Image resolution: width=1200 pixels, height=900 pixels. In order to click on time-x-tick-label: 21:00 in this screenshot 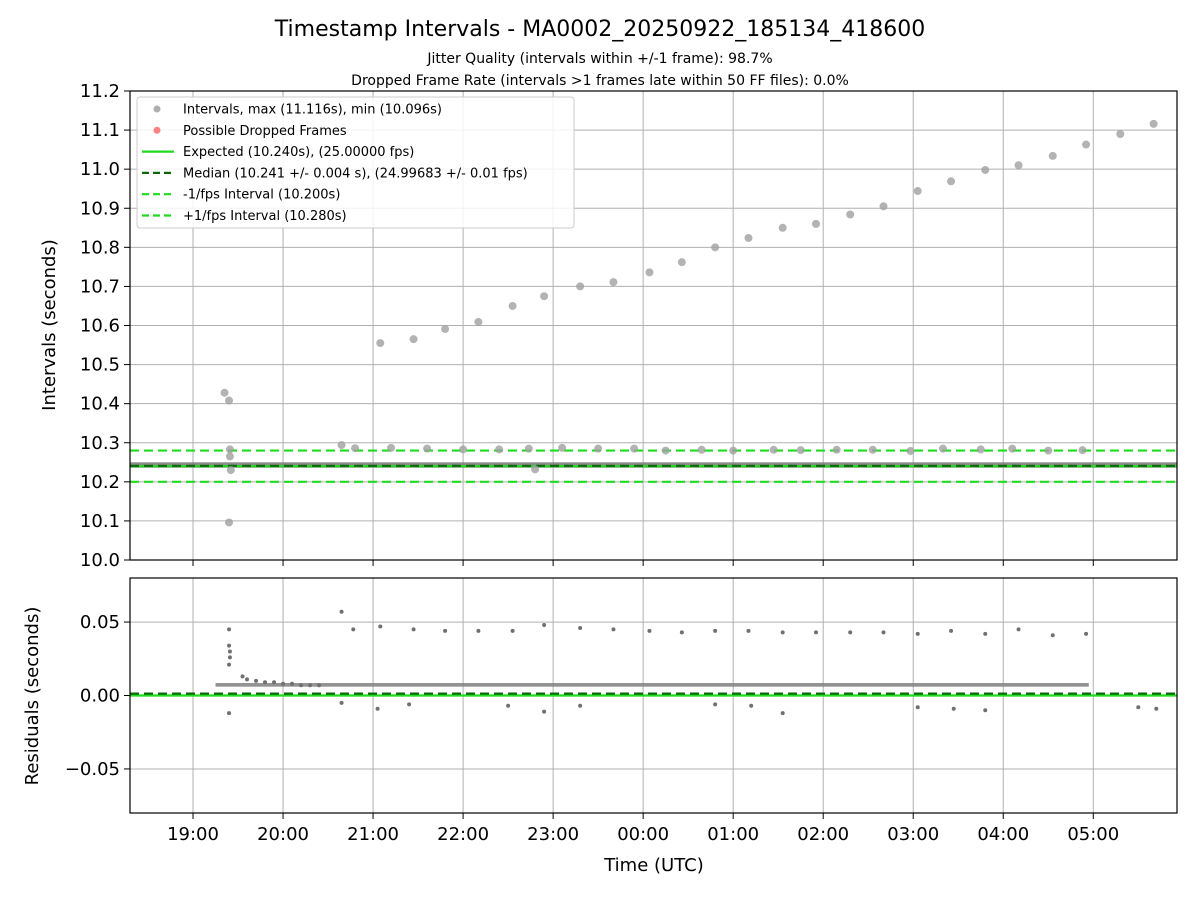, I will do `click(373, 834)`.